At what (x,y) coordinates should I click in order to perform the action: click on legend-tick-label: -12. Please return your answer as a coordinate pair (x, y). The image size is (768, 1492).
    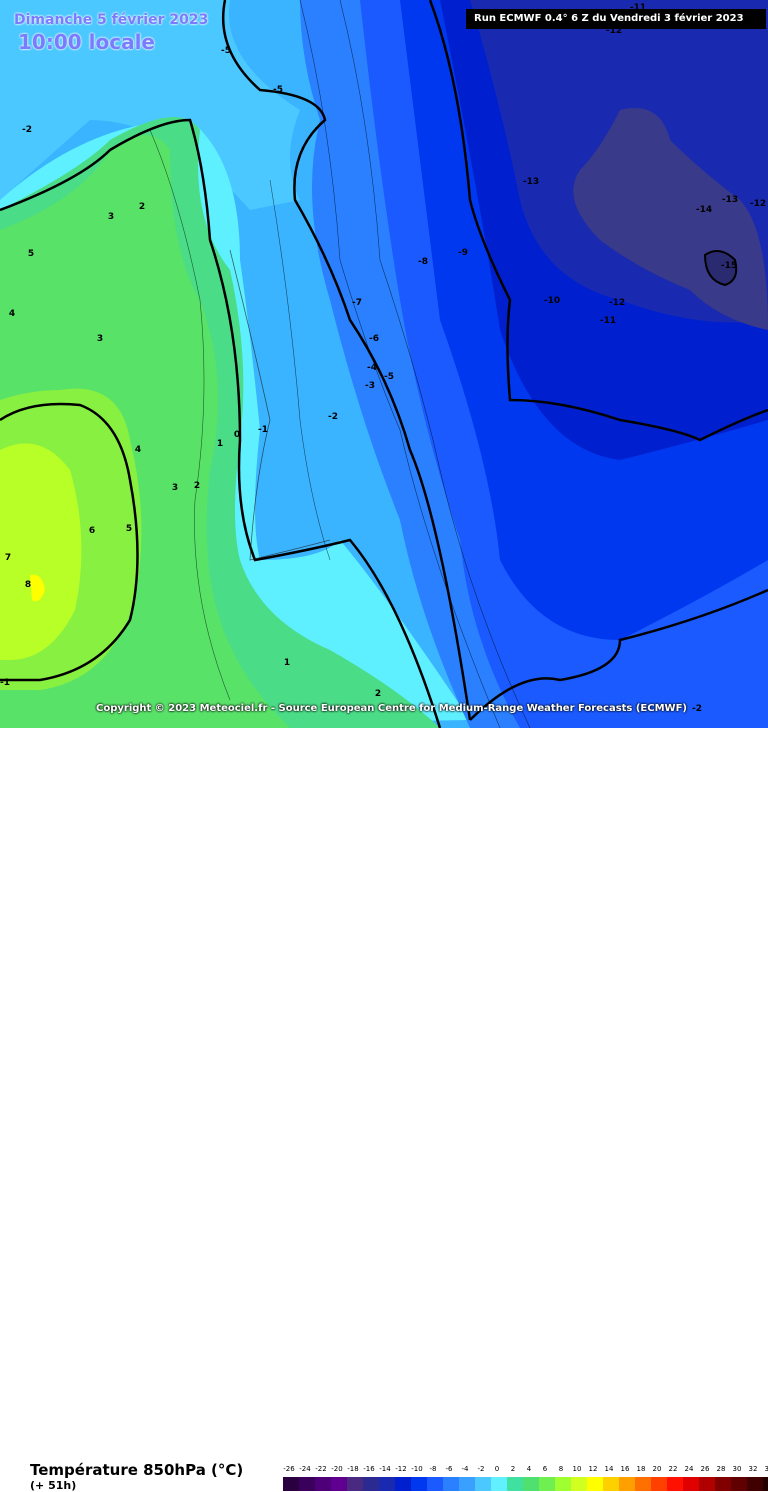
    Looking at the image, I should click on (401, 1469).